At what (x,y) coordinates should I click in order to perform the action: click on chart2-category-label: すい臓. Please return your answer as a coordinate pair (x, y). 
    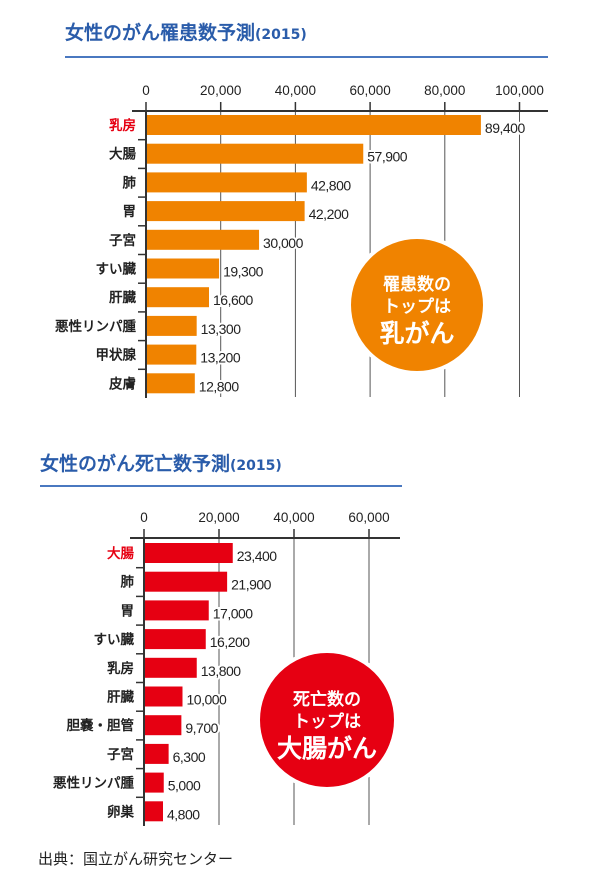
    Looking at the image, I should click on (114, 639).